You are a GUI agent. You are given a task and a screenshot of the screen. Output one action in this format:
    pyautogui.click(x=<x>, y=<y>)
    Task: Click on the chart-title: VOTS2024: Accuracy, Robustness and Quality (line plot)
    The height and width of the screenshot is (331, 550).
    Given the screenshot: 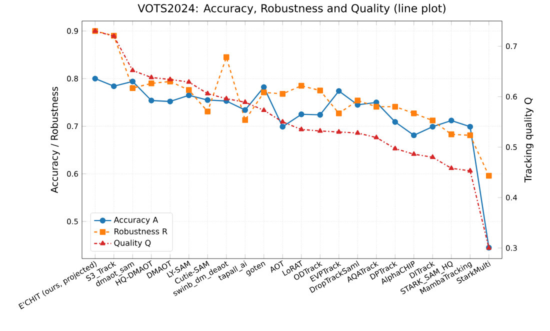 What is the action you would take?
    pyautogui.click(x=292, y=9)
    